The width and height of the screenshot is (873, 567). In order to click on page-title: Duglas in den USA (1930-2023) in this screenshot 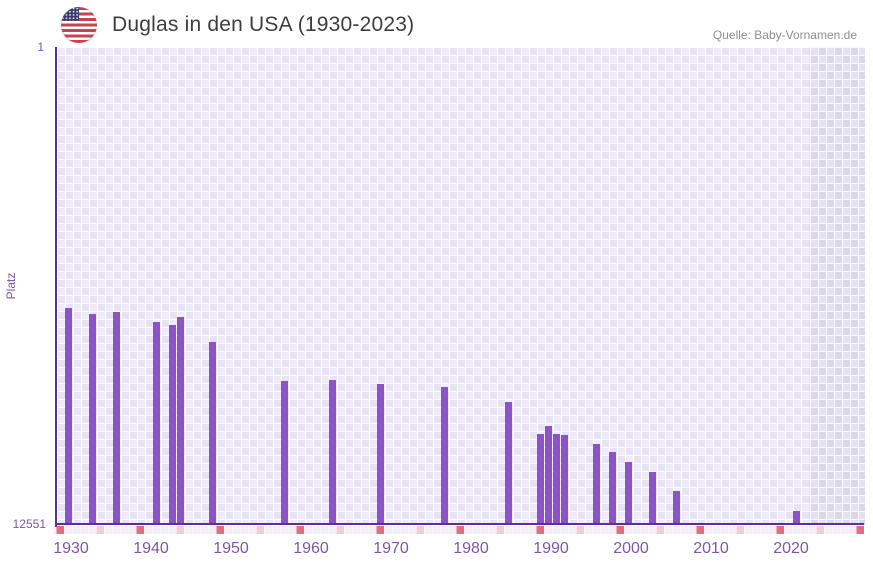, I will do `click(263, 24)`.